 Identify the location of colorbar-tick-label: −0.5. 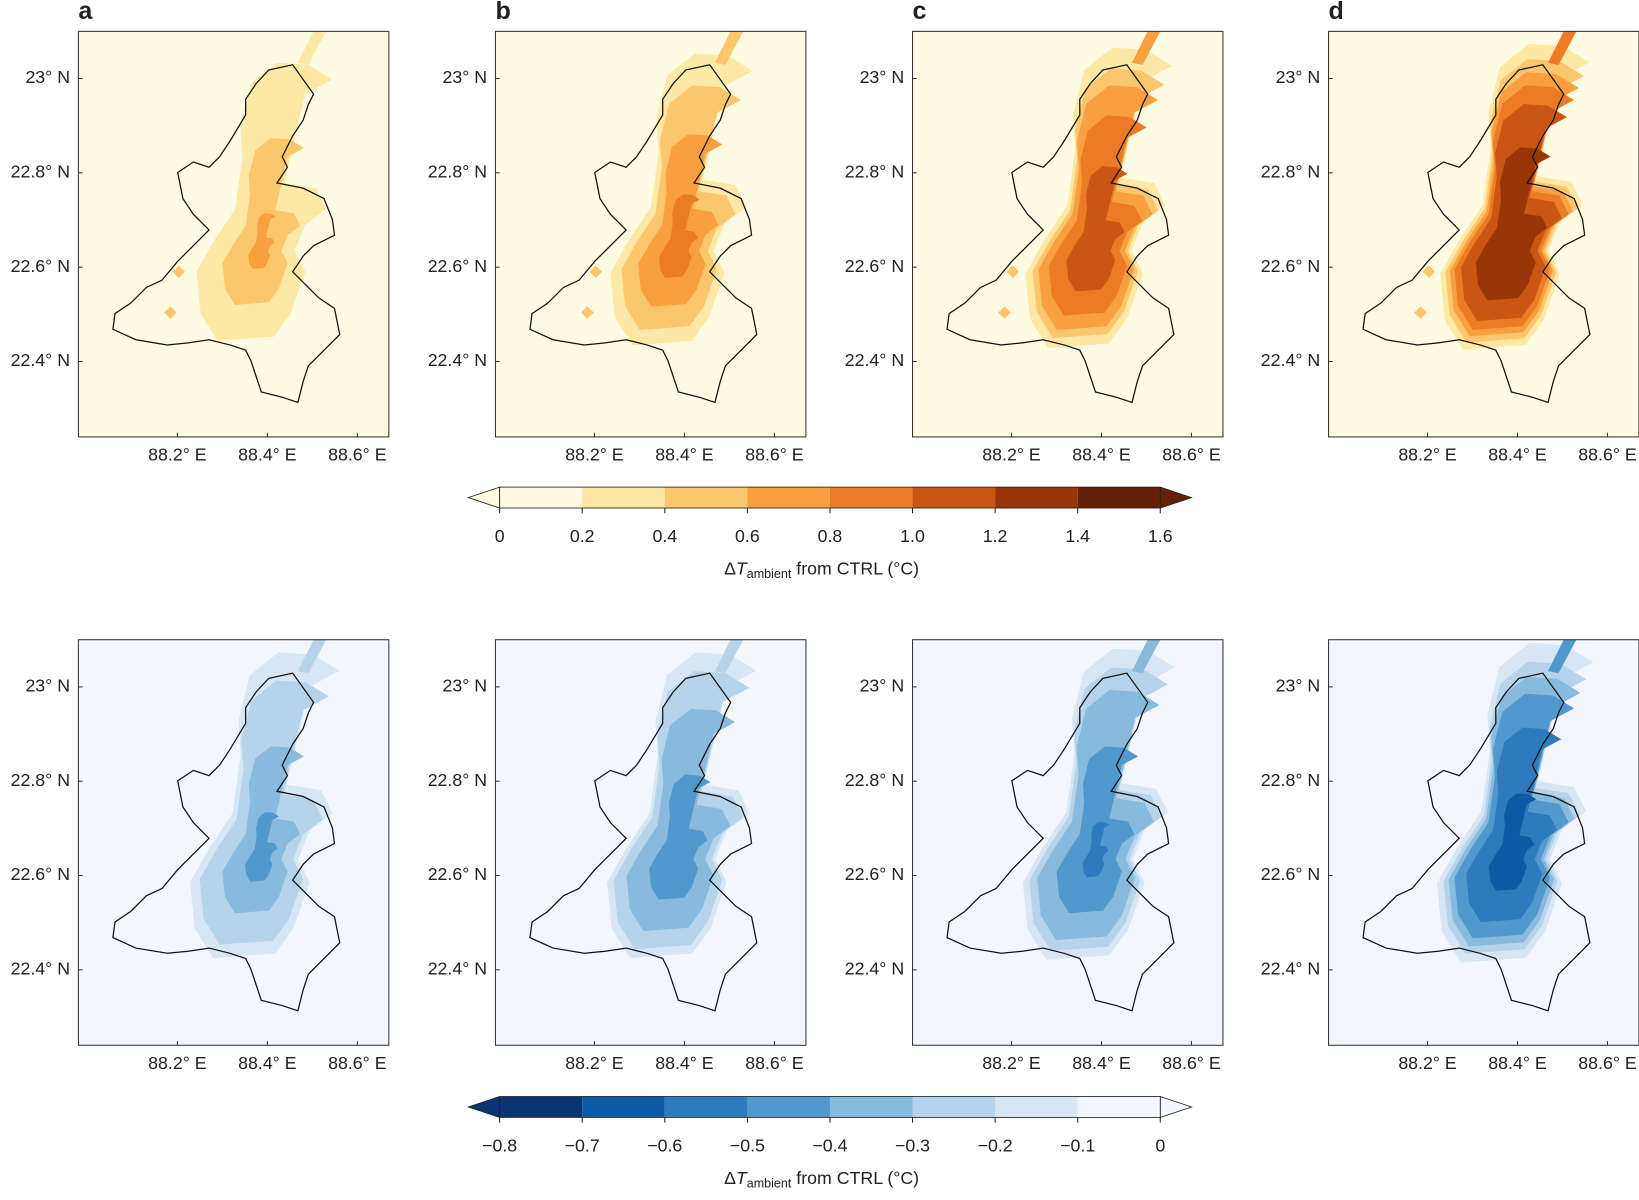
(747, 1145).